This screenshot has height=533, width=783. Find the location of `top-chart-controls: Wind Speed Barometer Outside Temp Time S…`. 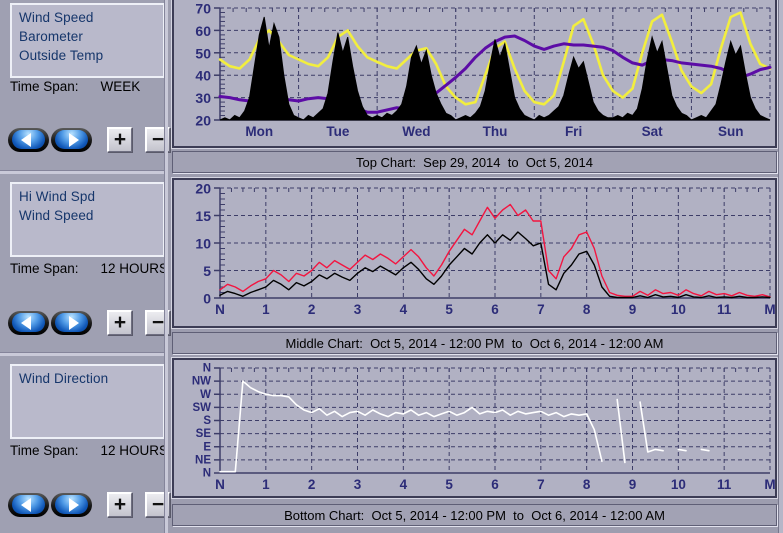

top-chart-controls: Wind Speed Barometer Outside Temp Time S… is located at coordinates (85, 85).